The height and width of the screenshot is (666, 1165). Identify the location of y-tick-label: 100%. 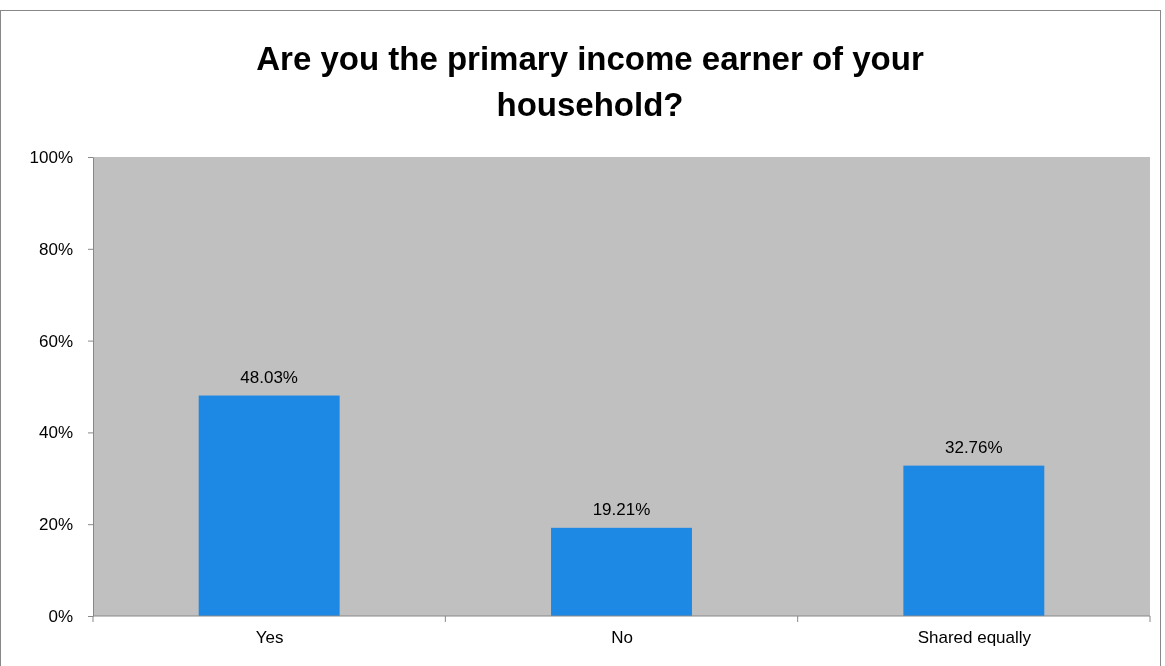
(51, 157).